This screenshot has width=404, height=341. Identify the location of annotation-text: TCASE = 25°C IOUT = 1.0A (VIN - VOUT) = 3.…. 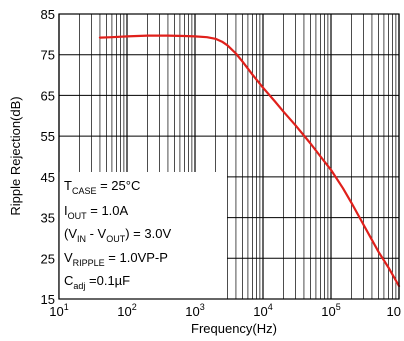
(117, 234).